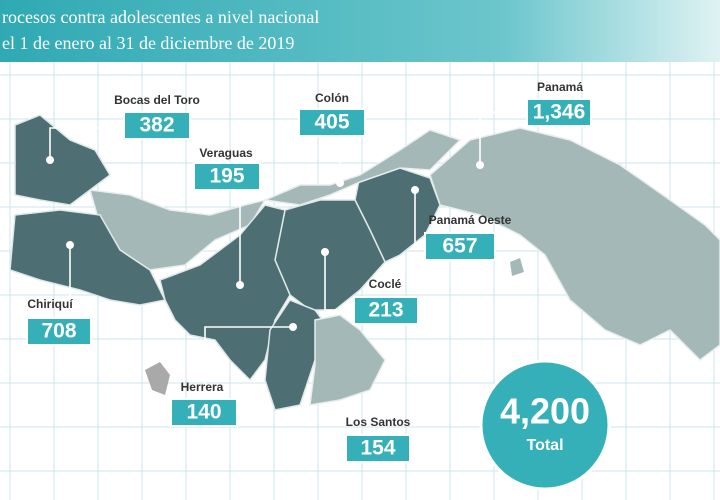  I want to click on header-band, so click(360, 31).